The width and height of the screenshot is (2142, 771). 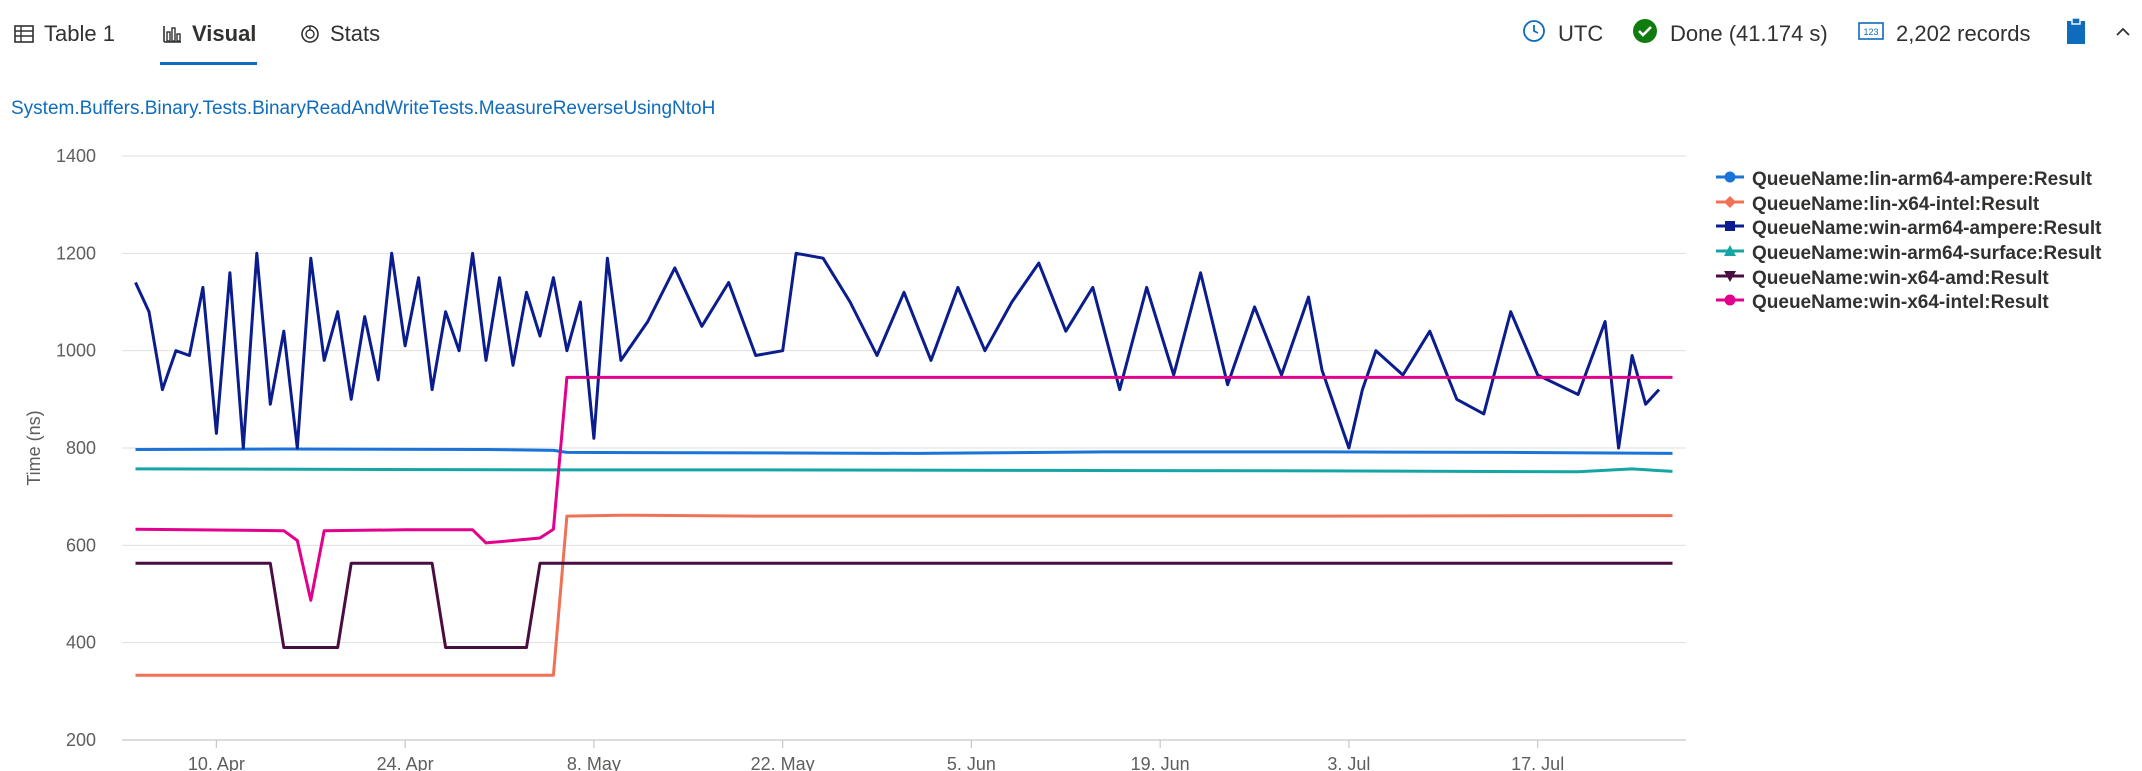 What do you see at coordinates (1896, 204) in the screenshot?
I see `legend-label: QueueName:lin-x64-intel:Result` at bounding box center [1896, 204].